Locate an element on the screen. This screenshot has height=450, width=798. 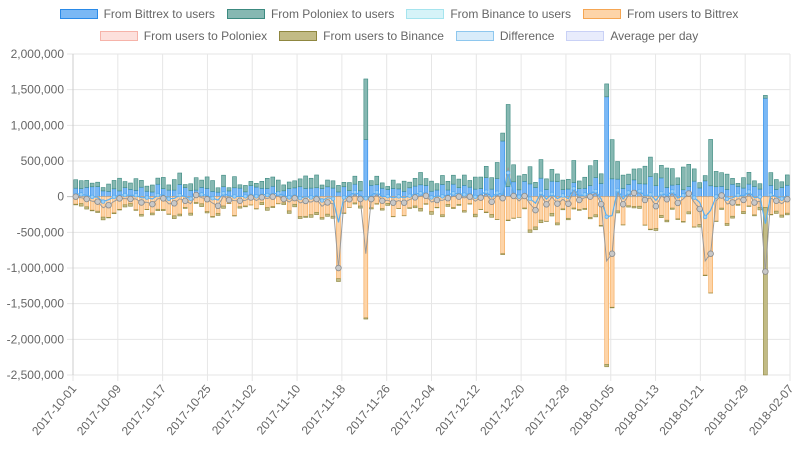
legend-item-binance-to-users: From Binance to users is located at coordinates (488, 14).